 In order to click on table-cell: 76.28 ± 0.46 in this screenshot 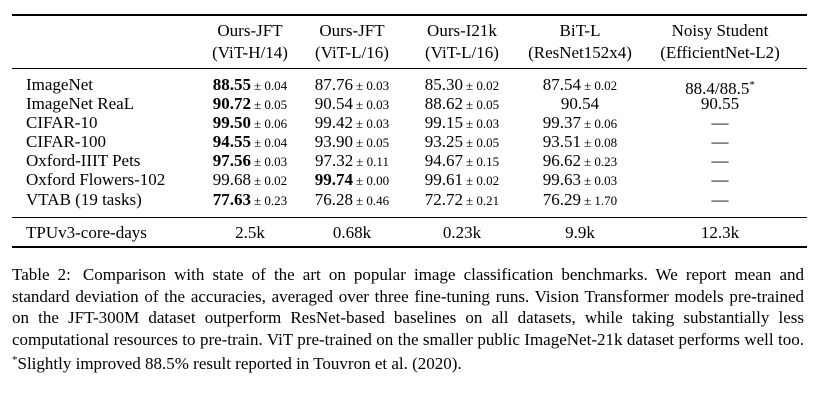, I will do `click(352, 200)`.